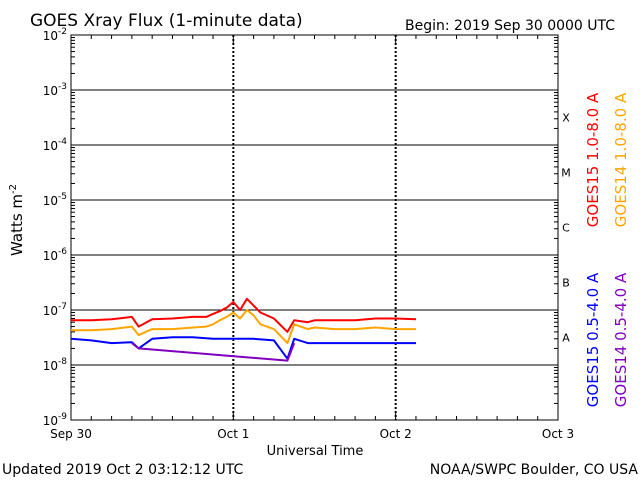 The width and height of the screenshot is (640, 480). I want to click on legend-entry: GOES15 0.5-4.0 A, so click(593, 339).